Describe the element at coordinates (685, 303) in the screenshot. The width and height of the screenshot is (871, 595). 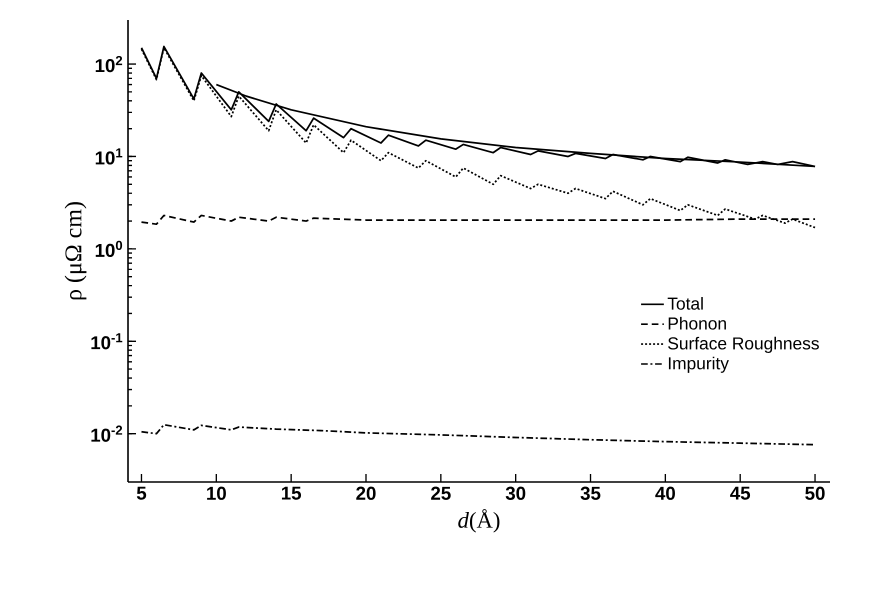
I see `legend-label: Total` at that location.